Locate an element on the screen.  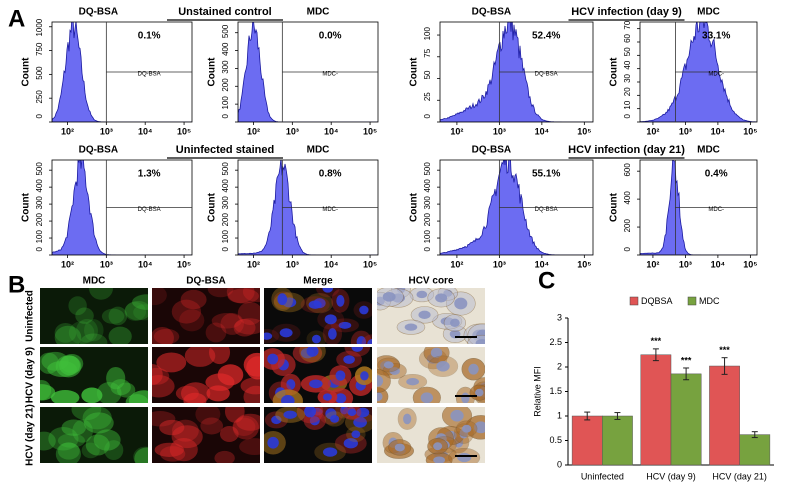
panel-label: C is located at coordinates (546, 280).